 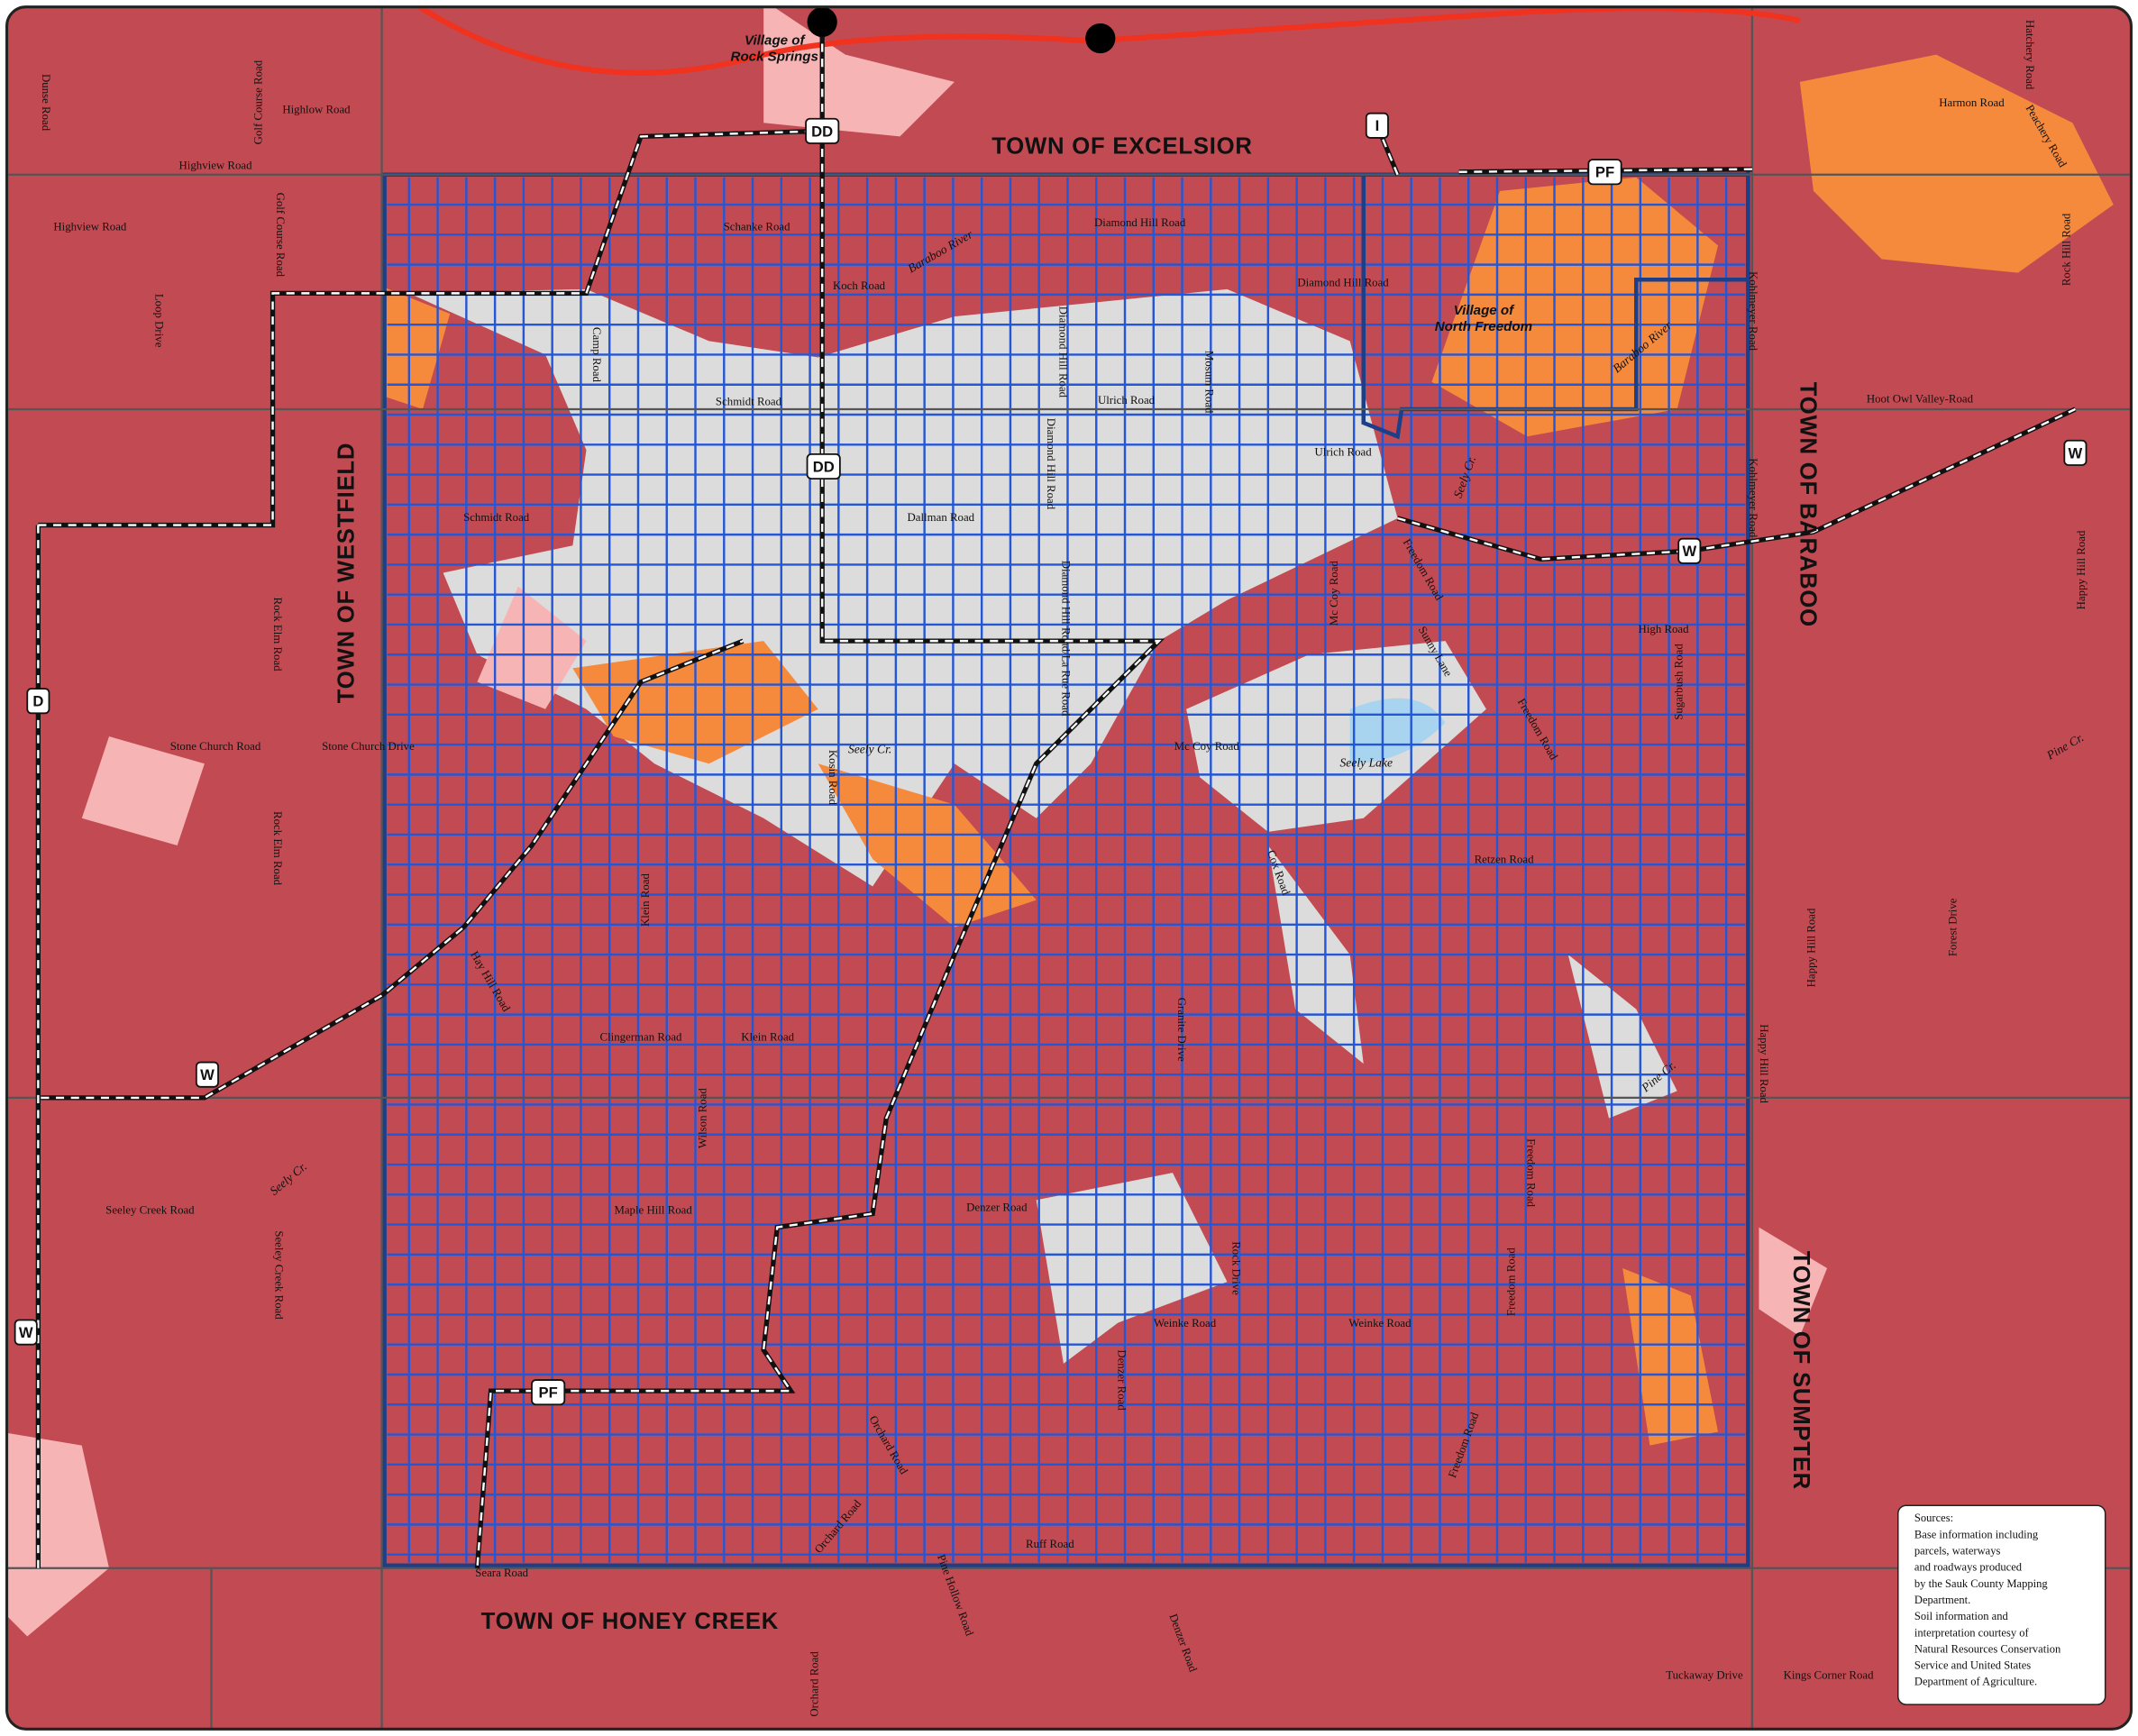 What do you see at coordinates (1801, 1370) in the screenshot?
I see `town-label: TOWN OF SUMPTER` at bounding box center [1801, 1370].